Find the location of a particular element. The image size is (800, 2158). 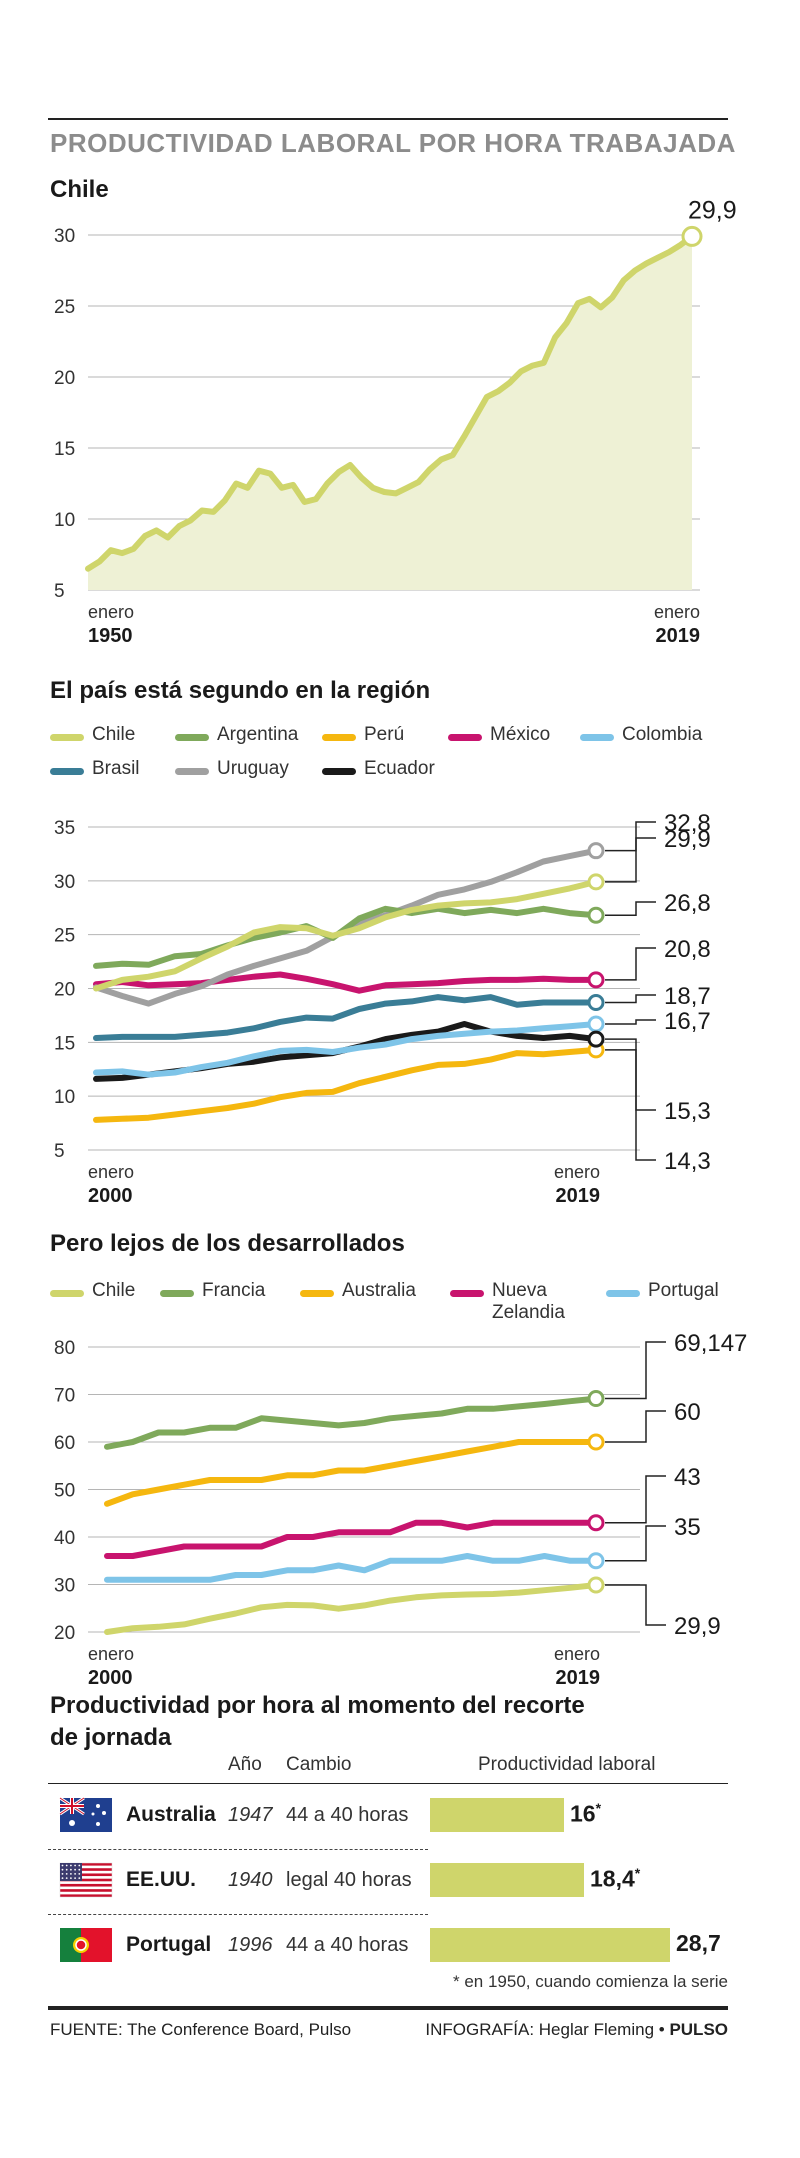

legend-item: Nueva Zelandia is located at coordinates (525, 1302).